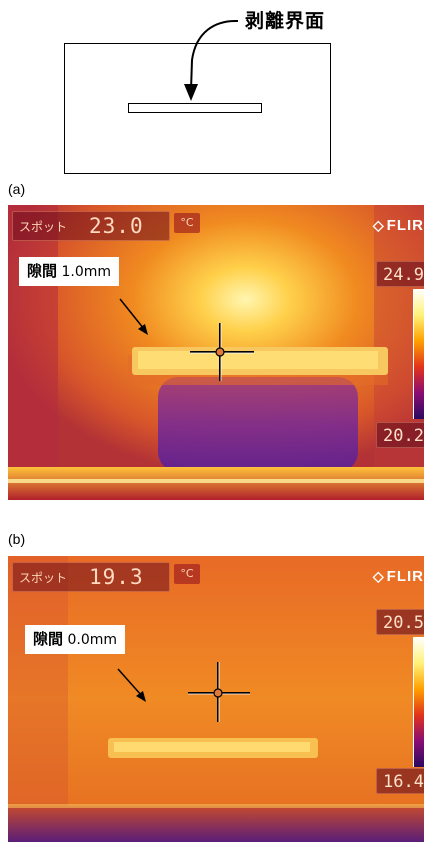  I want to click on overlay-graphics-b, so click(183, 692).